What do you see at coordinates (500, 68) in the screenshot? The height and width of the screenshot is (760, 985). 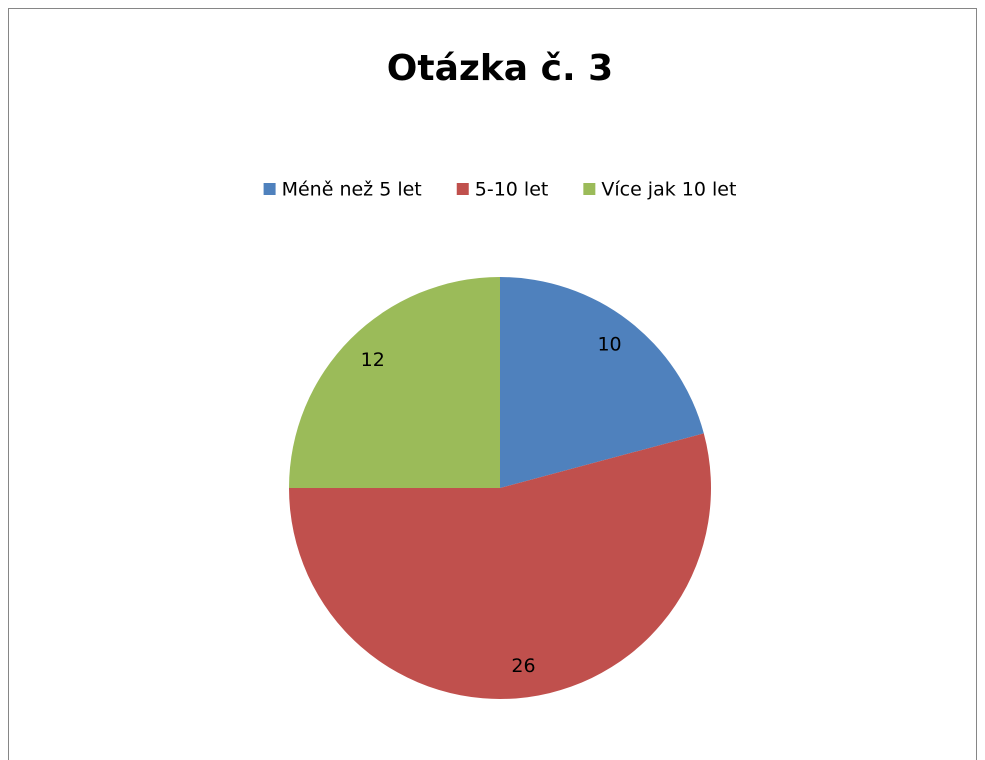 I see `chart-title: Otázka č. 3` at bounding box center [500, 68].